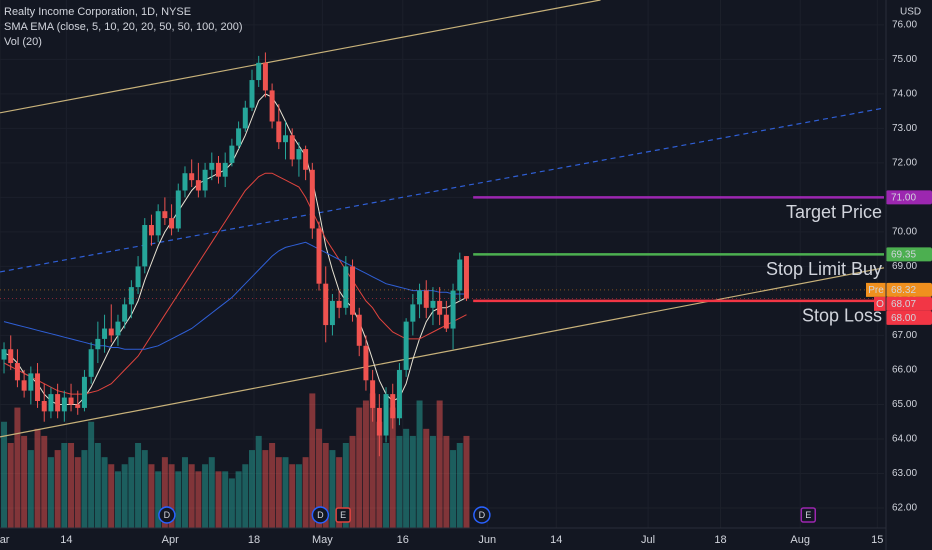 This screenshot has width=932, height=550. What do you see at coordinates (904, 473) in the screenshot?
I see `y-tick-label: 63.00` at bounding box center [904, 473].